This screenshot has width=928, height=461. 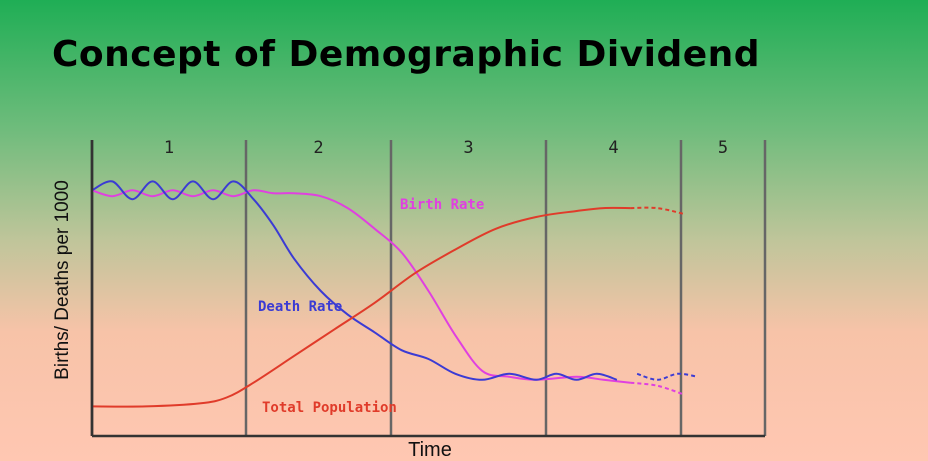 I want to click on total-population-projection-line, so click(x=657, y=210).